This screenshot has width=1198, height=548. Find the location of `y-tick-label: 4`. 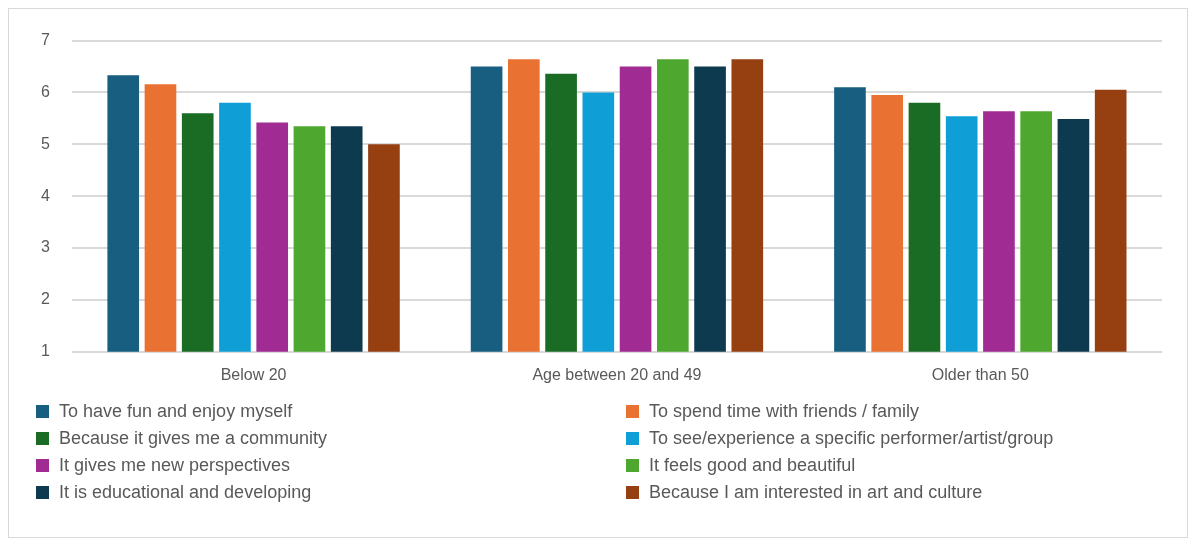

y-tick-label: 4 is located at coordinates (45, 195).